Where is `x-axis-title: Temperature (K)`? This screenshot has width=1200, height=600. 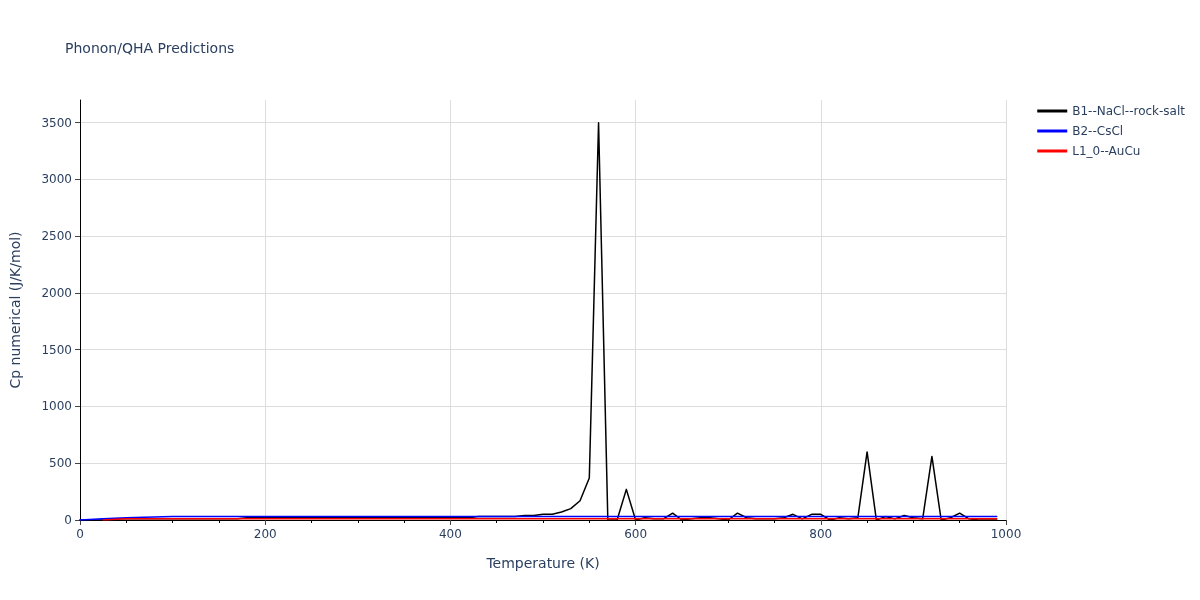
x-axis-title: Temperature (K) is located at coordinates (542, 563).